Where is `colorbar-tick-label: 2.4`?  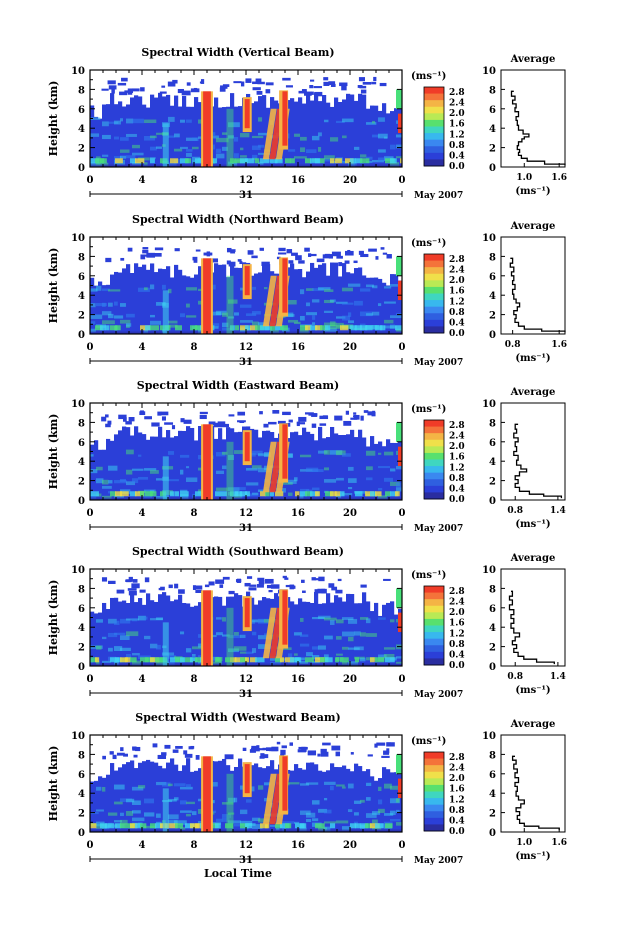 colorbar-tick-label: 2.4 is located at coordinates (457, 769).